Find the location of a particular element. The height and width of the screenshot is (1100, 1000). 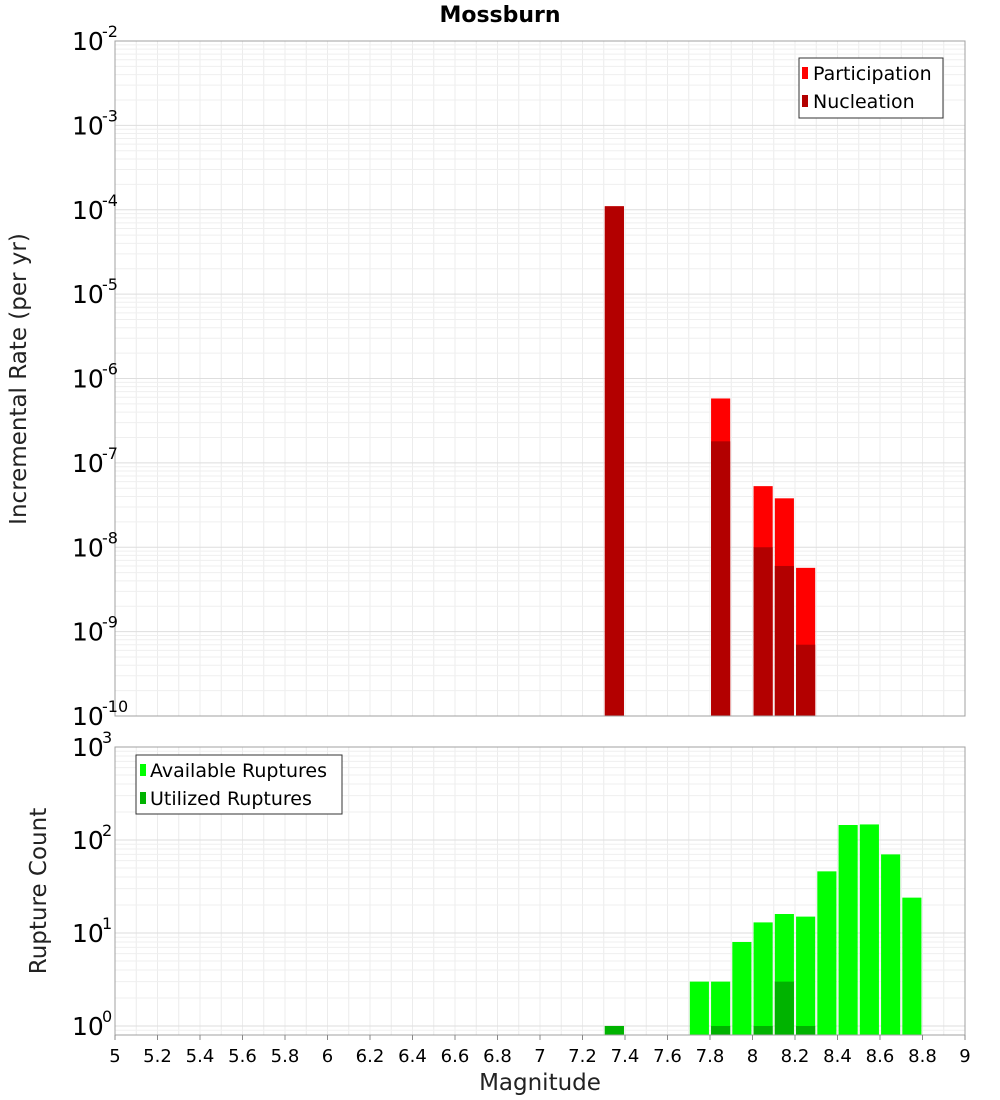

x-tick-label: 7.2 is located at coordinates (582, 1056).